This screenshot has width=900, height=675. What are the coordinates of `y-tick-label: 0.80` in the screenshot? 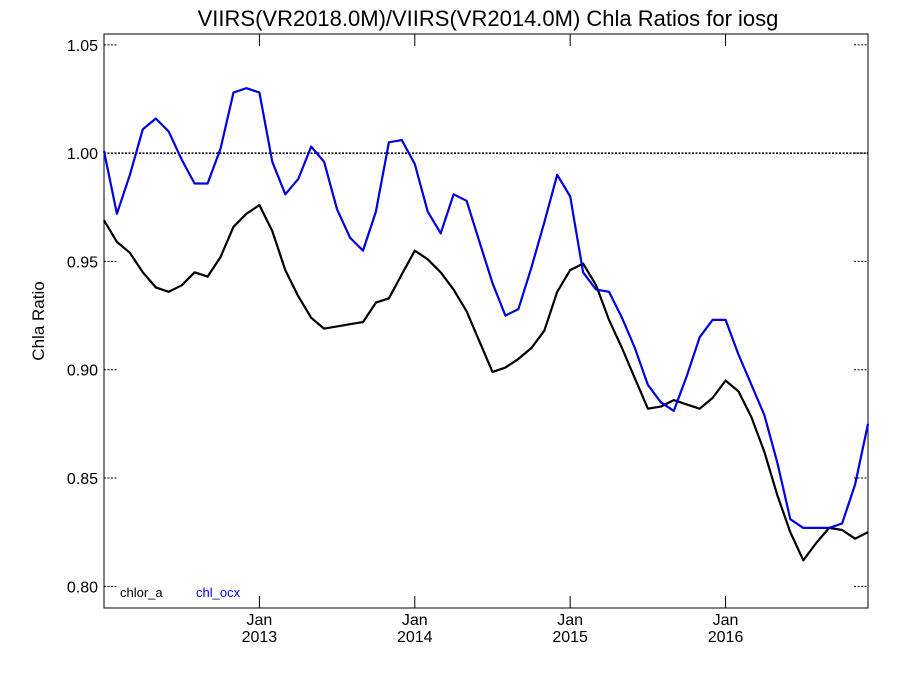 It's located at (82, 587).